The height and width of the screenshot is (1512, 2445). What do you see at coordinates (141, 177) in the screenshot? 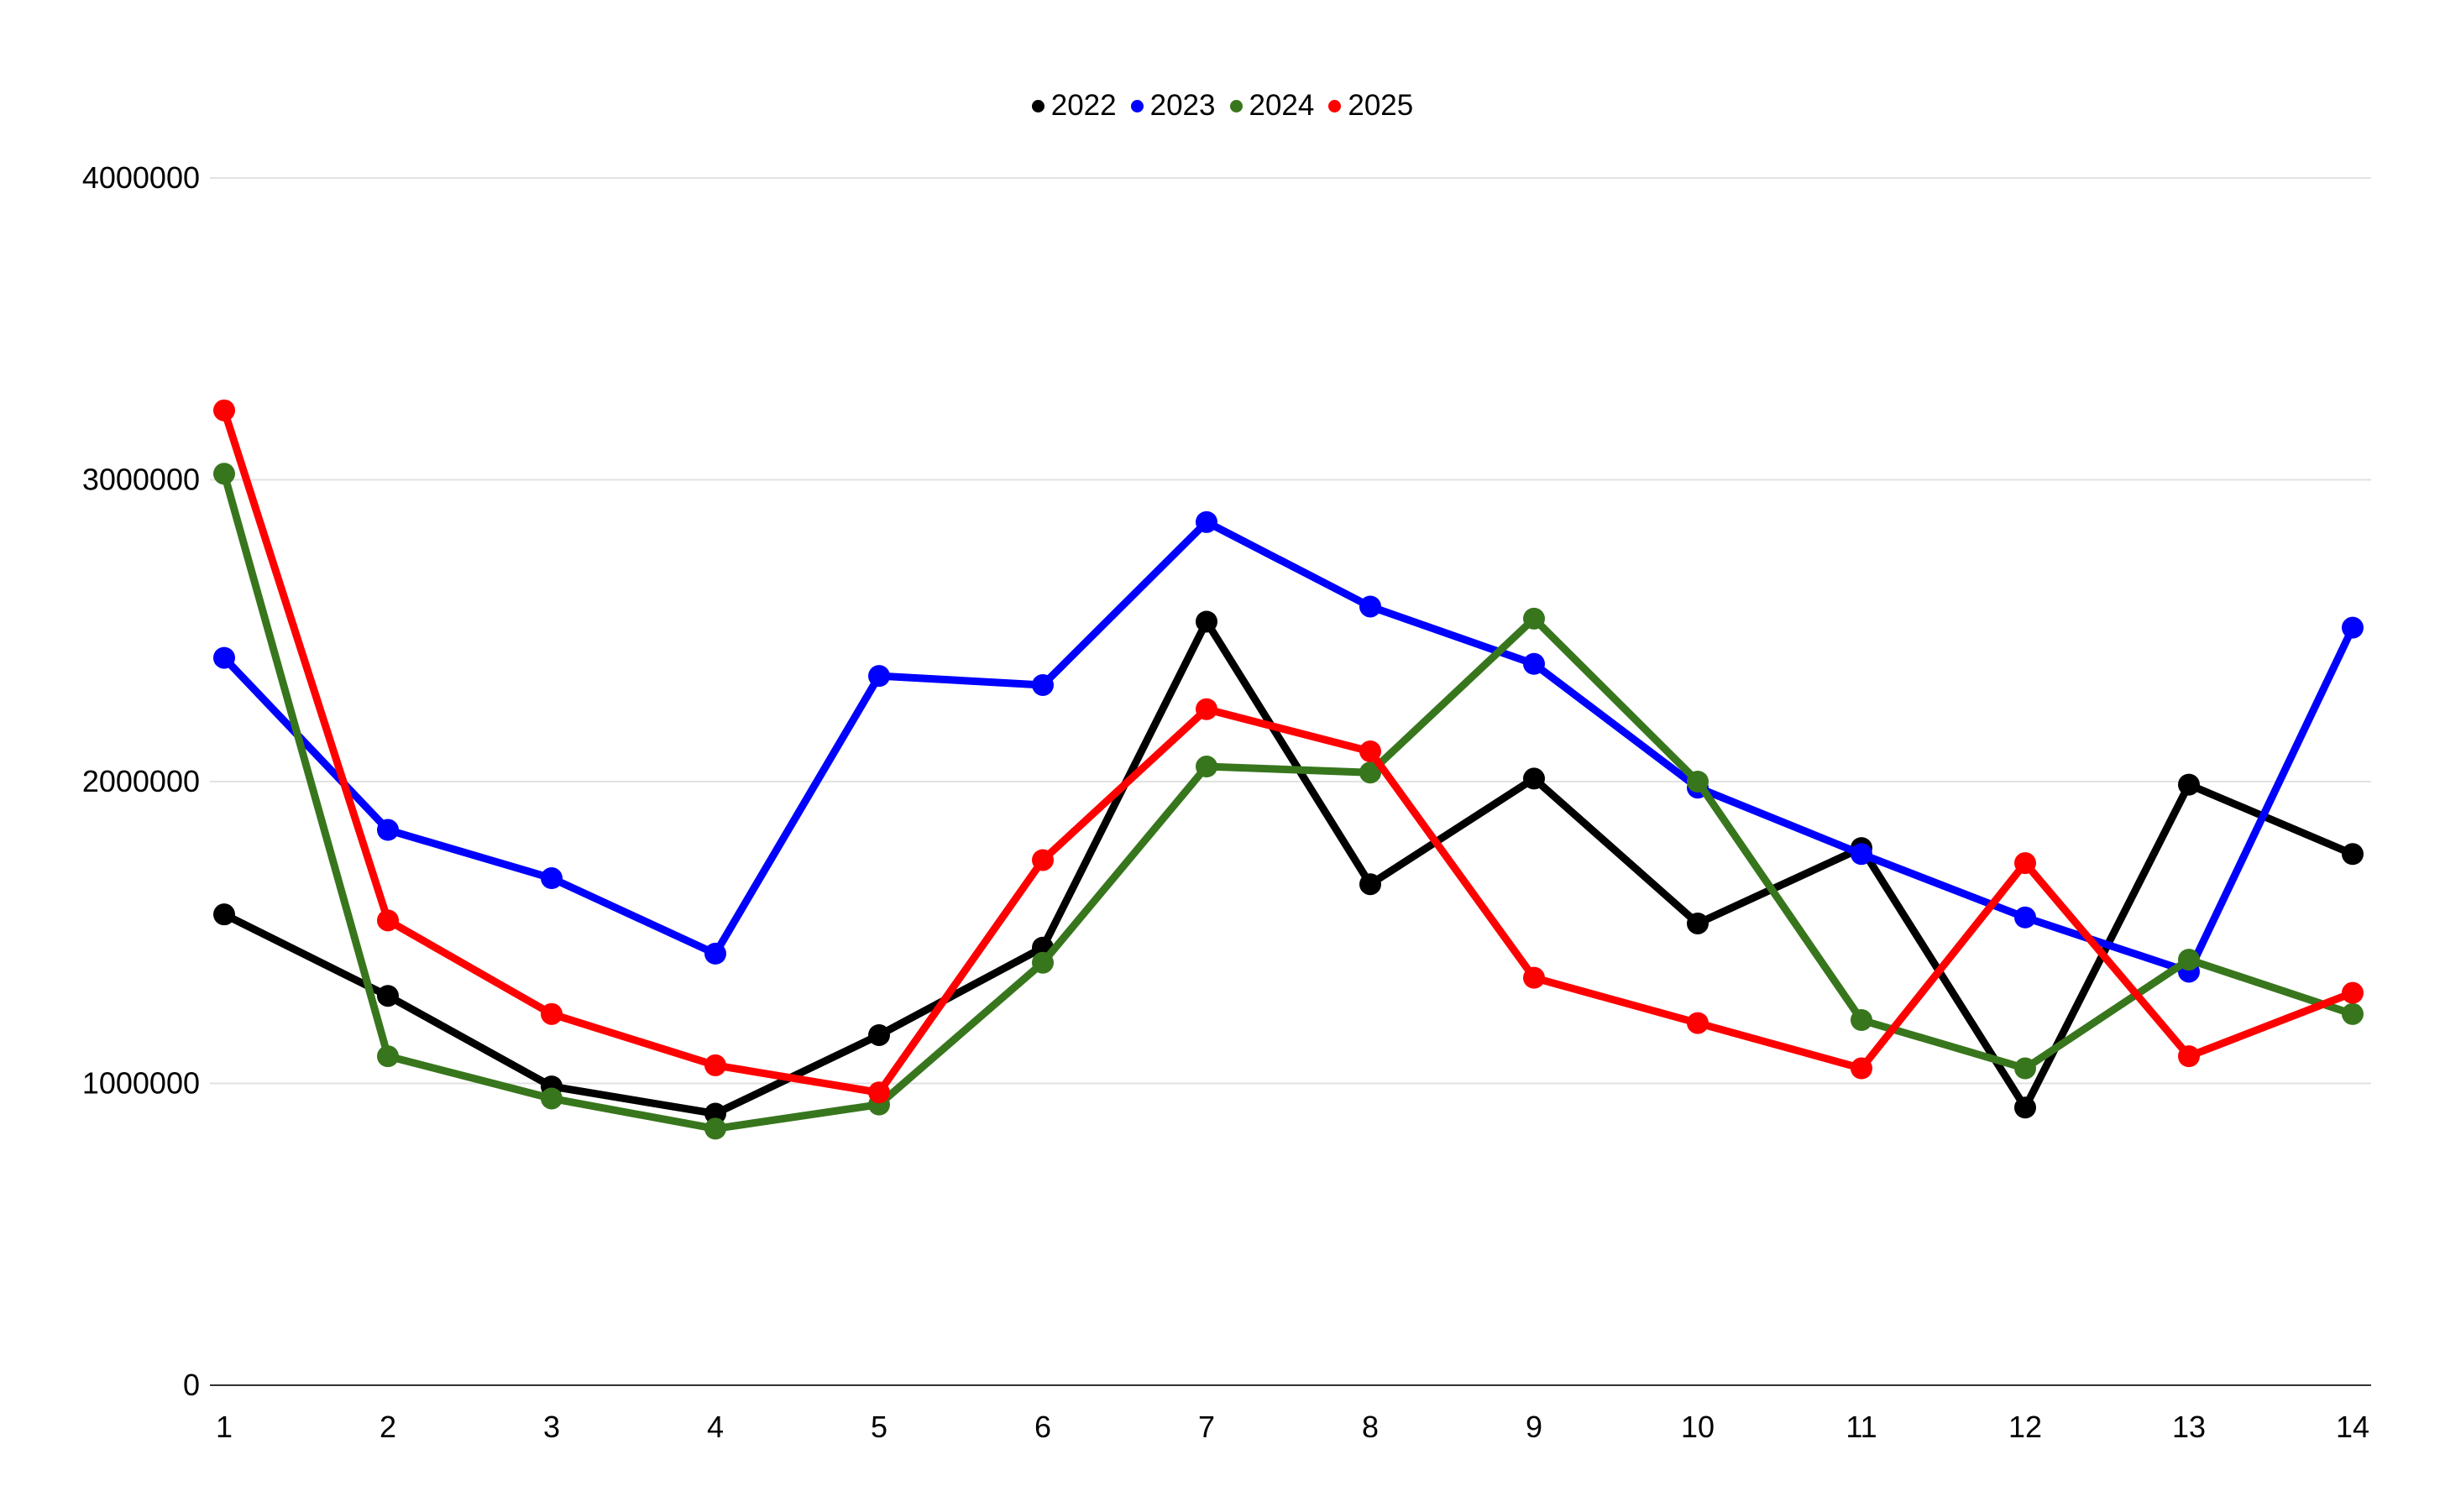
I see `y-axis-tick-label: 4000000` at bounding box center [141, 177].